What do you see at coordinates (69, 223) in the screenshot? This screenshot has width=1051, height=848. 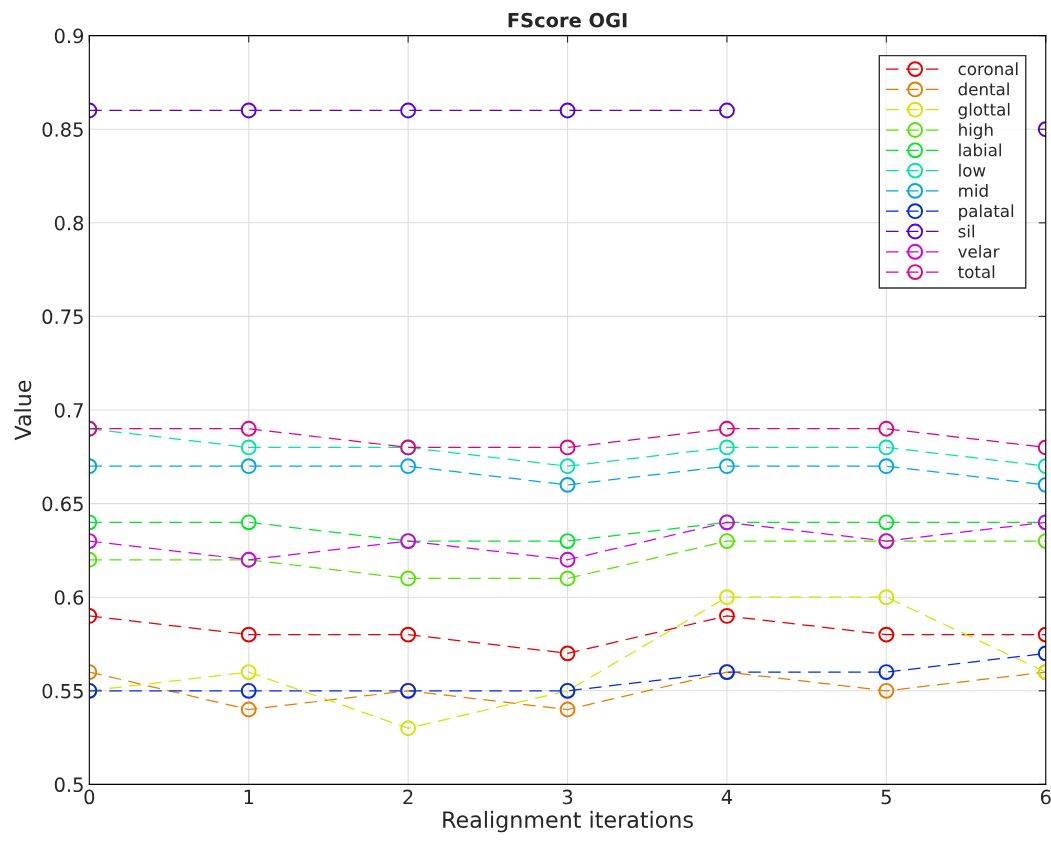 I see `y-tick-label: 0.8` at bounding box center [69, 223].